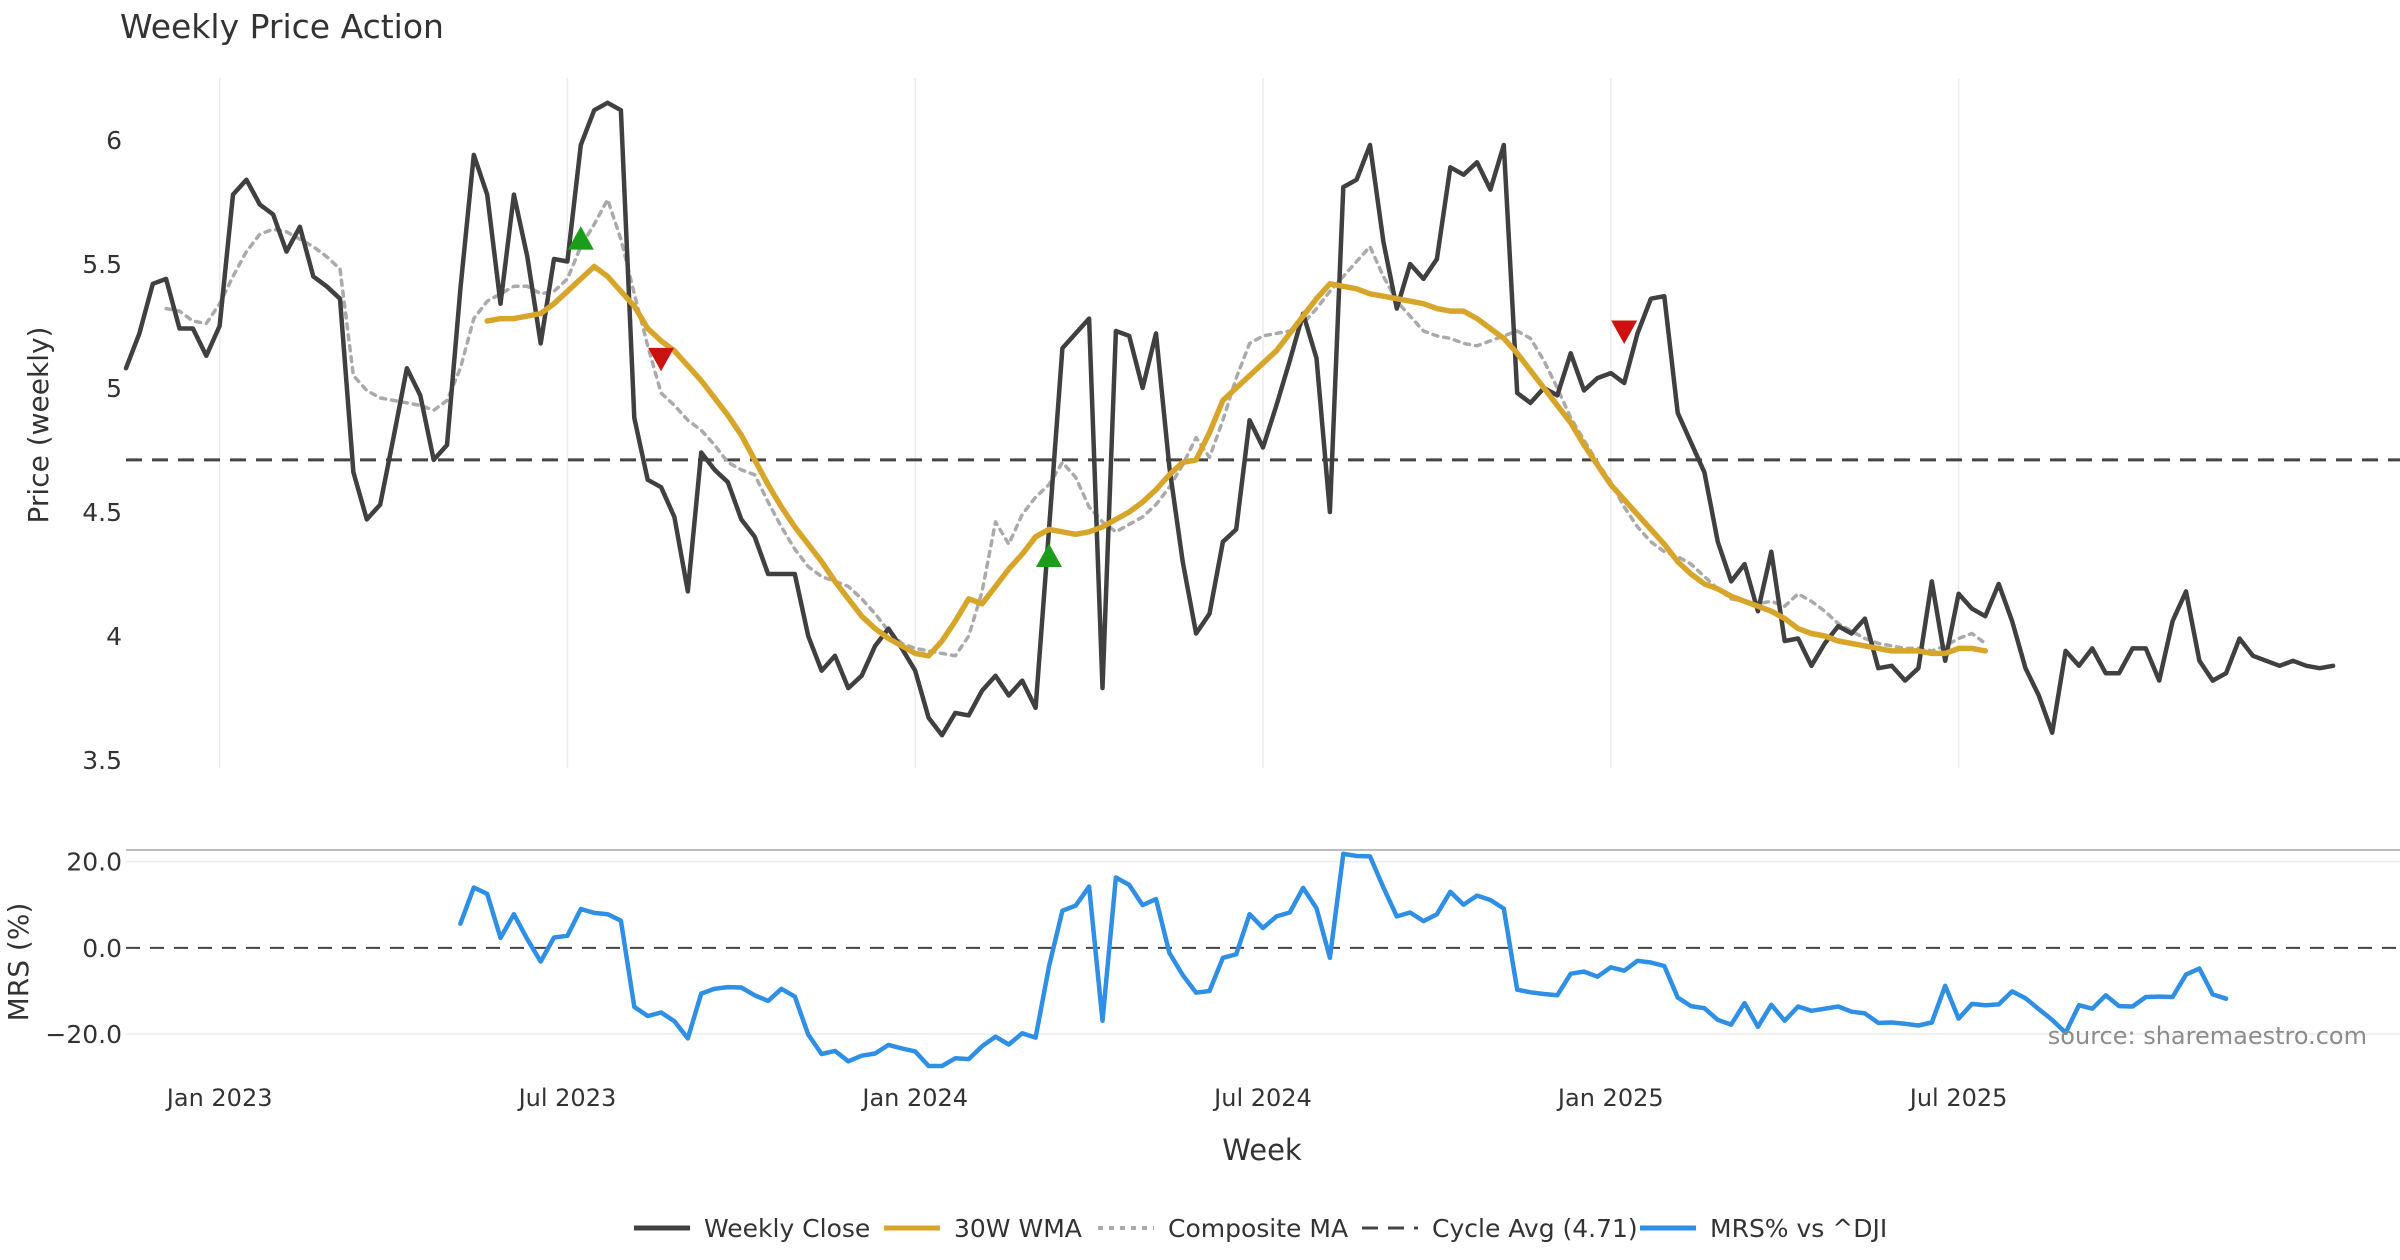 The height and width of the screenshot is (1260, 2400). Describe the element at coordinates (94, 862) in the screenshot. I see `mrs-y-tick-label: 20.0` at that location.